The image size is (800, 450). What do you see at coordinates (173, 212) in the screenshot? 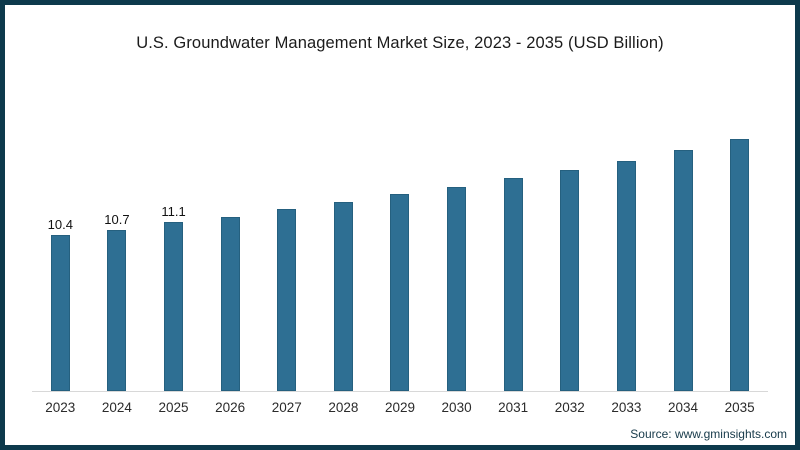
I see `bar-value-label: 11.1` at bounding box center [173, 212].